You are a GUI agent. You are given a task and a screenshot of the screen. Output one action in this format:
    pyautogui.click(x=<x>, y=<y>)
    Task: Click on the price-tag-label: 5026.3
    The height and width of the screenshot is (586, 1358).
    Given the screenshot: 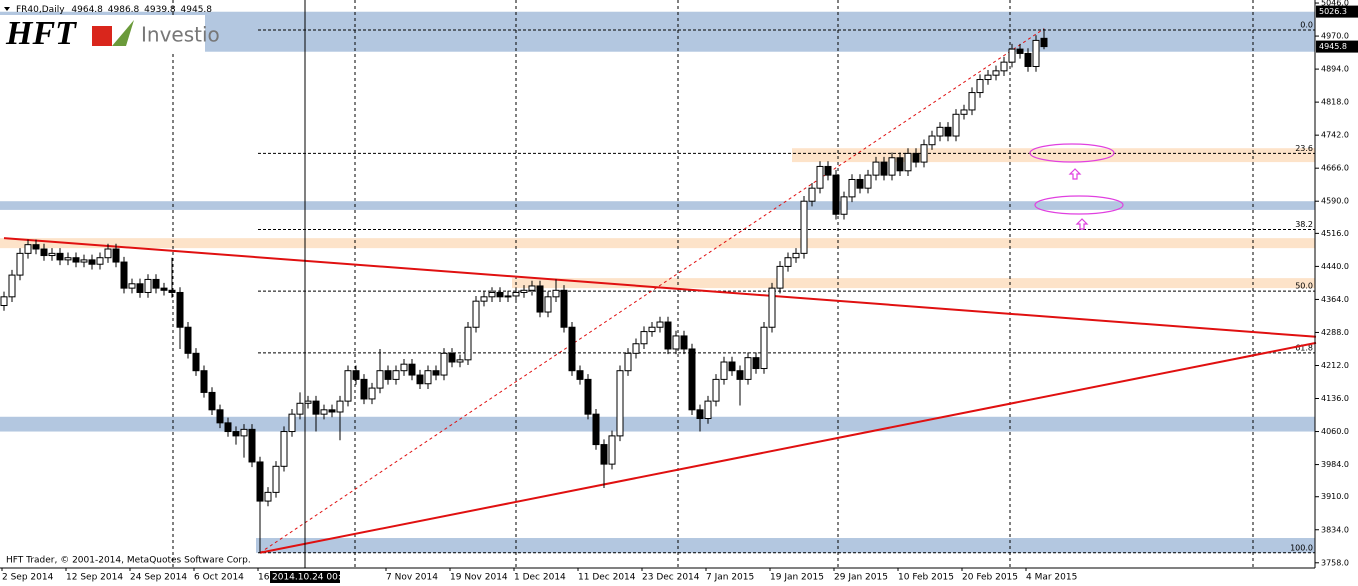 What is the action you would take?
    pyautogui.click(x=1333, y=11)
    